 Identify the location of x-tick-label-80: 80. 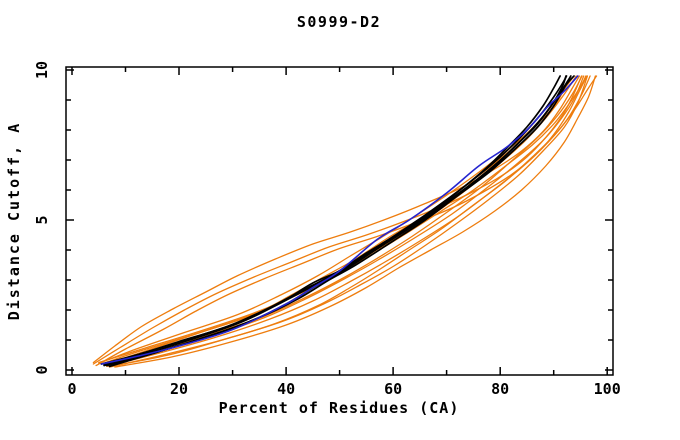
(500, 389).